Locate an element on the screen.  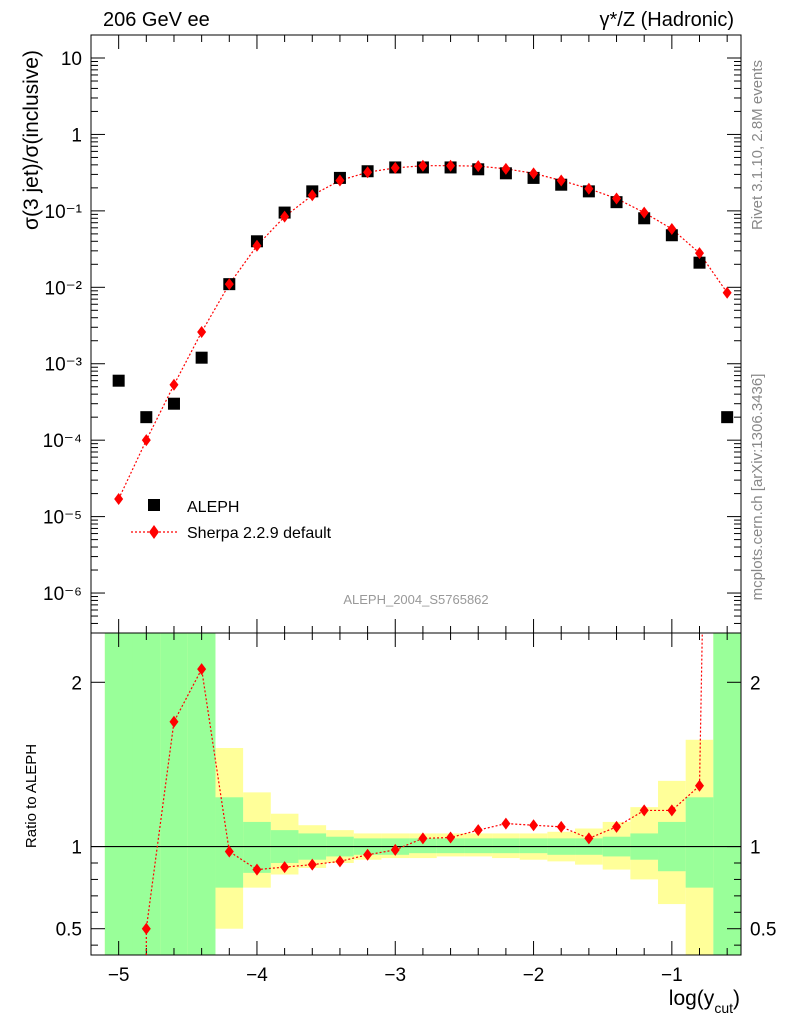
x-tick-label: −1 is located at coordinates (672, 975).